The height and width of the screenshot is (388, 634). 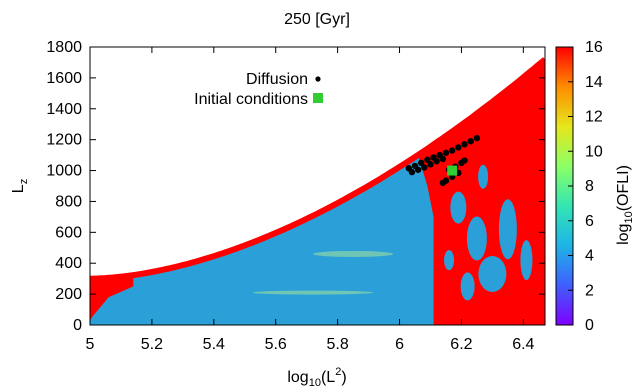 What do you see at coordinates (68, 201) in the screenshot?
I see `y-tick-label: 800` at bounding box center [68, 201].